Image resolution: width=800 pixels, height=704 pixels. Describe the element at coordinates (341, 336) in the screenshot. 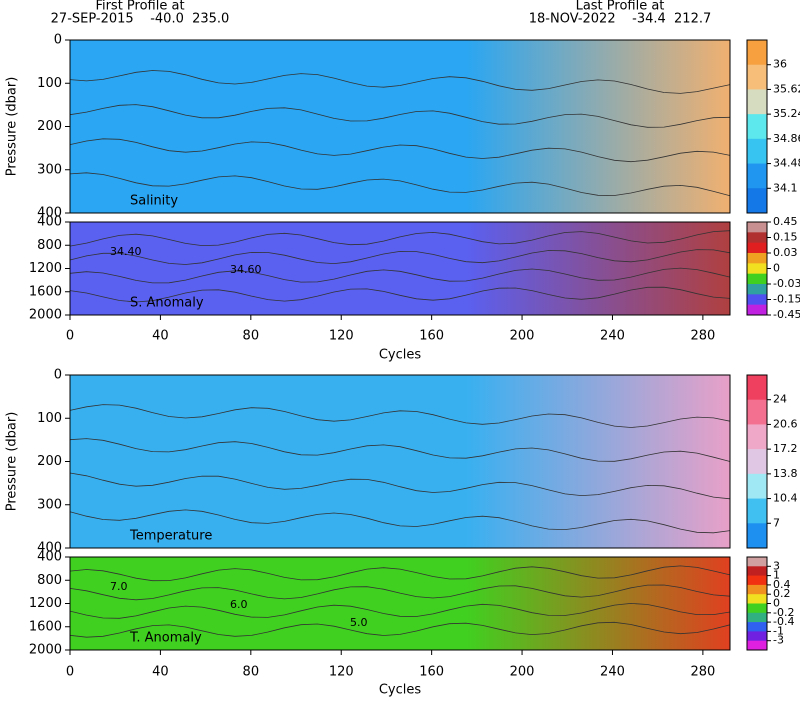

I see `x-tick-label: 120` at that location.